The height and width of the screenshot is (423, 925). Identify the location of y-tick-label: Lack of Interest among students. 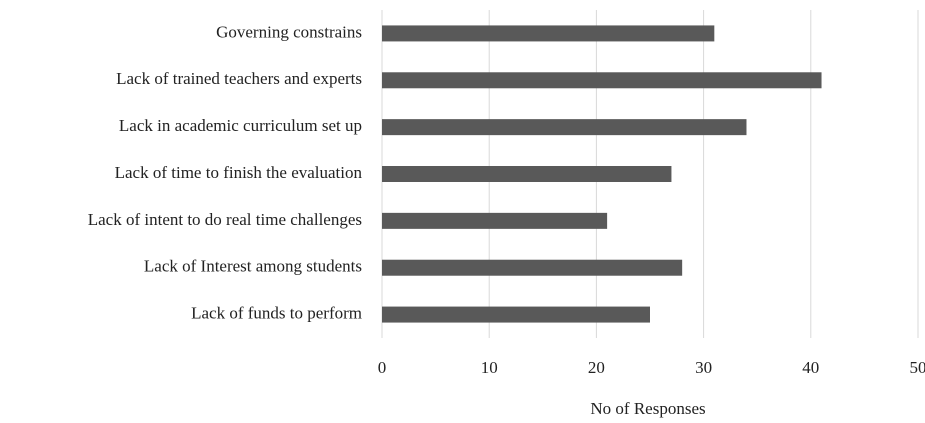
(253, 266).